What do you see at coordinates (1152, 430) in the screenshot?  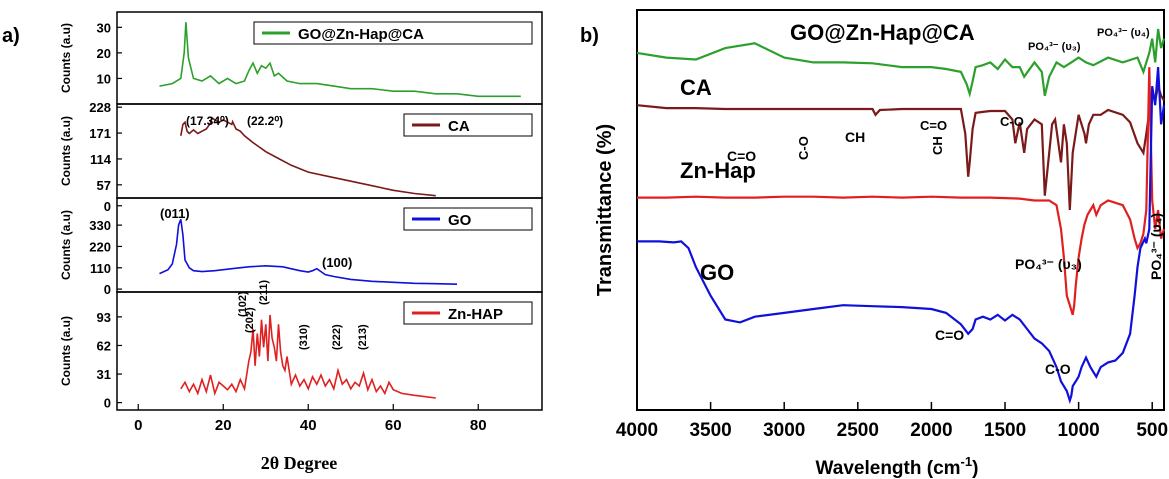 I see `x-tick-label: 500` at bounding box center [1152, 430].